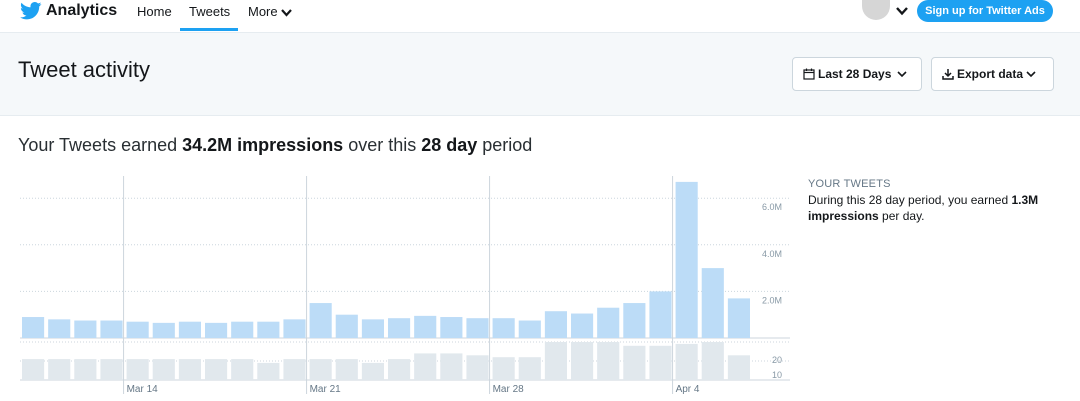 This screenshot has width=1080, height=401. What do you see at coordinates (902, 11) in the screenshot?
I see `account-chevron-icon` at bounding box center [902, 11].